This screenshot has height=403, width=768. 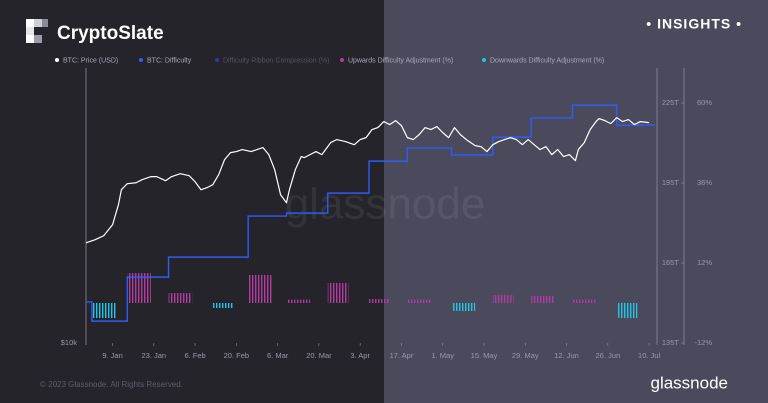 I want to click on y-tick-label: $10k, so click(x=69, y=342).